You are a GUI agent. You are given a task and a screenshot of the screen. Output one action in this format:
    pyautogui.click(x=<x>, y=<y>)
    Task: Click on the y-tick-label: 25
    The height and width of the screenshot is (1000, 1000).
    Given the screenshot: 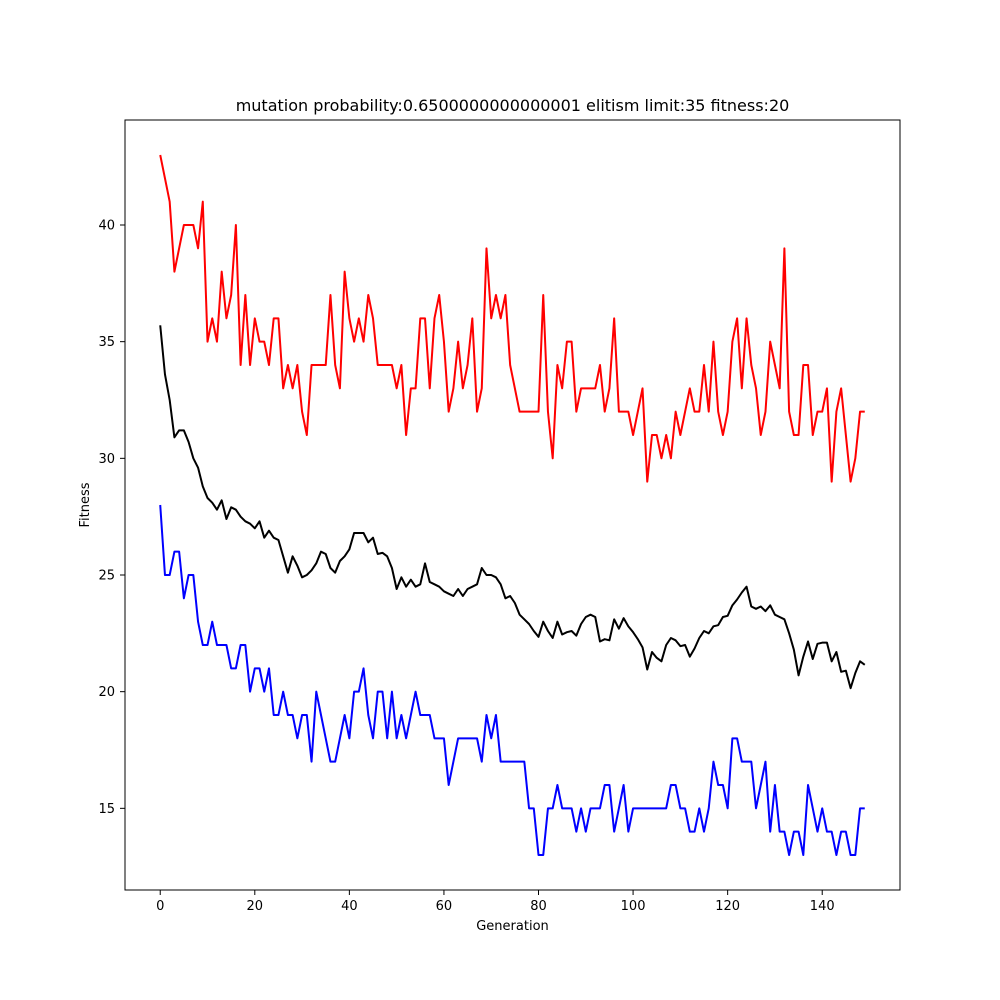 What is the action you would take?
    pyautogui.click(x=106, y=576)
    